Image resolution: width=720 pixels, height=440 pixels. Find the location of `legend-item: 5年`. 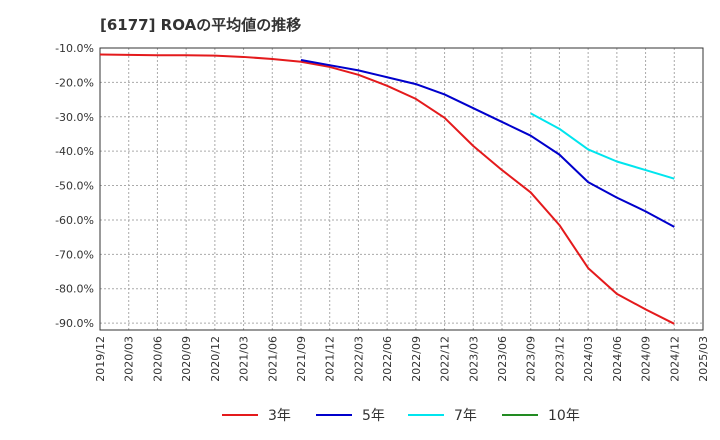

legend-item: 5年 is located at coordinates (350, 415).